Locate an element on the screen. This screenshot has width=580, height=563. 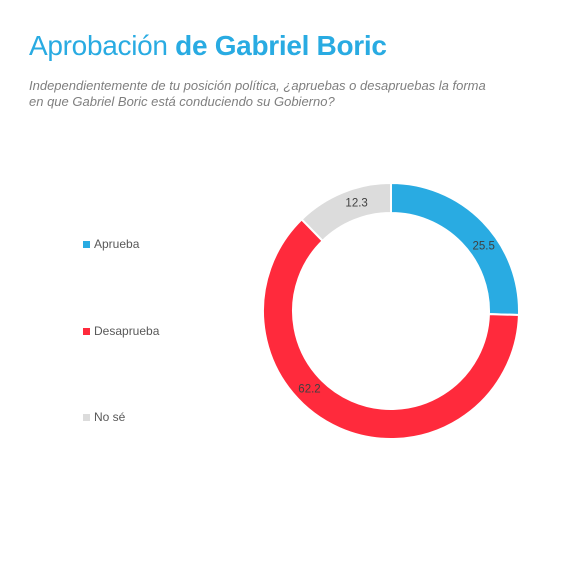
donut-slice-no-se is located at coordinates (346, 212).